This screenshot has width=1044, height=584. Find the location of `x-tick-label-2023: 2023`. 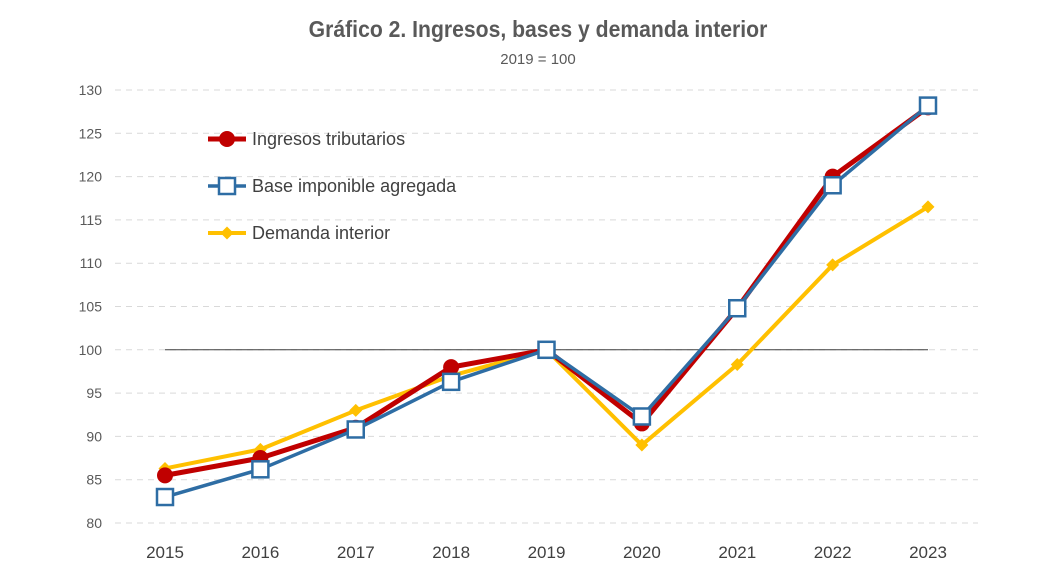

x-tick-label-2023: 2023 is located at coordinates (928, 552).